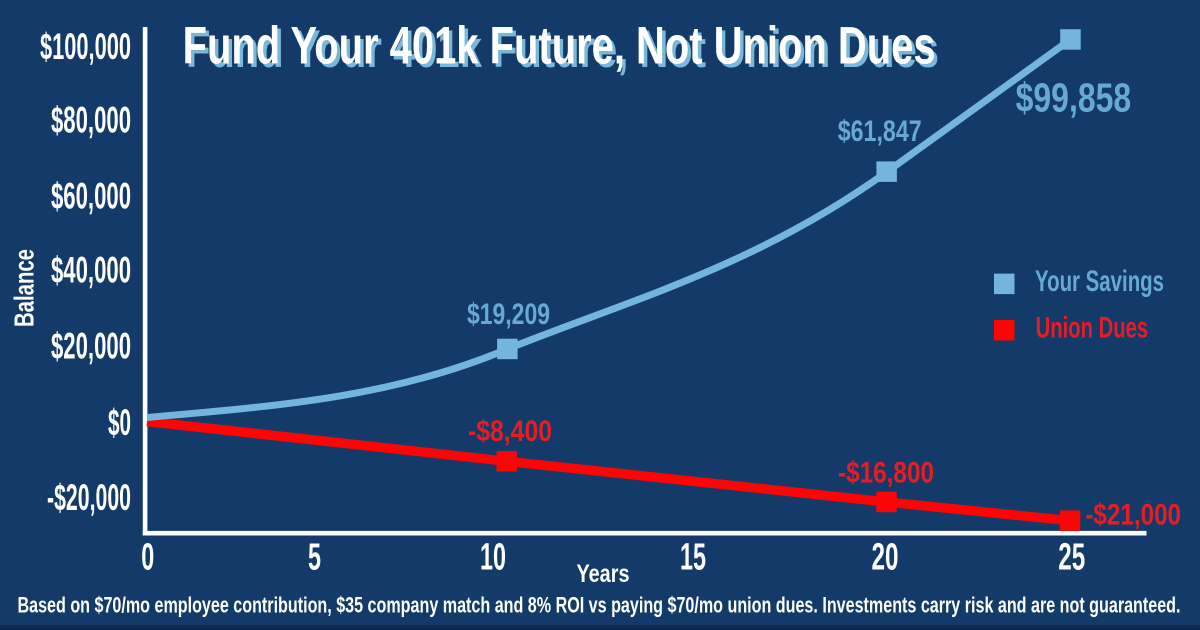  I want to click on svg-text: 20, so click(885, 558).